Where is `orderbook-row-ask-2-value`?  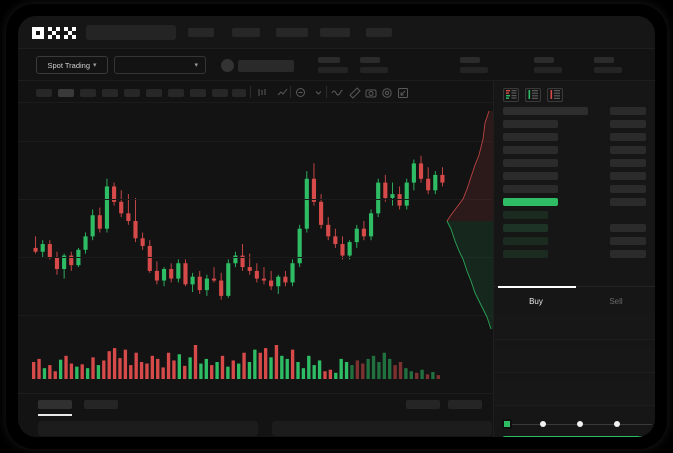 orderbook-row-ask-2-value is located at coordinates (628, 137).